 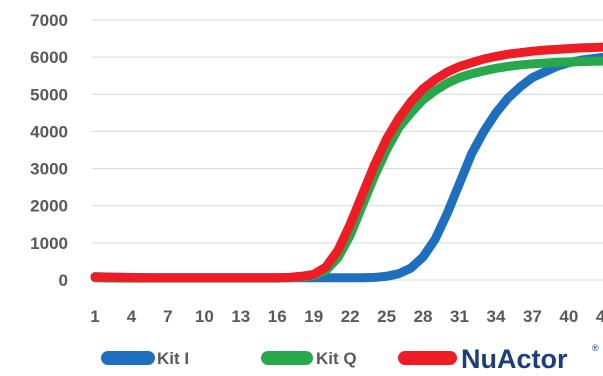 What do you see at coordinates (240, 316) in the screenshot?
I see `x-tick-label: 13` at bounding box center [240, 316].